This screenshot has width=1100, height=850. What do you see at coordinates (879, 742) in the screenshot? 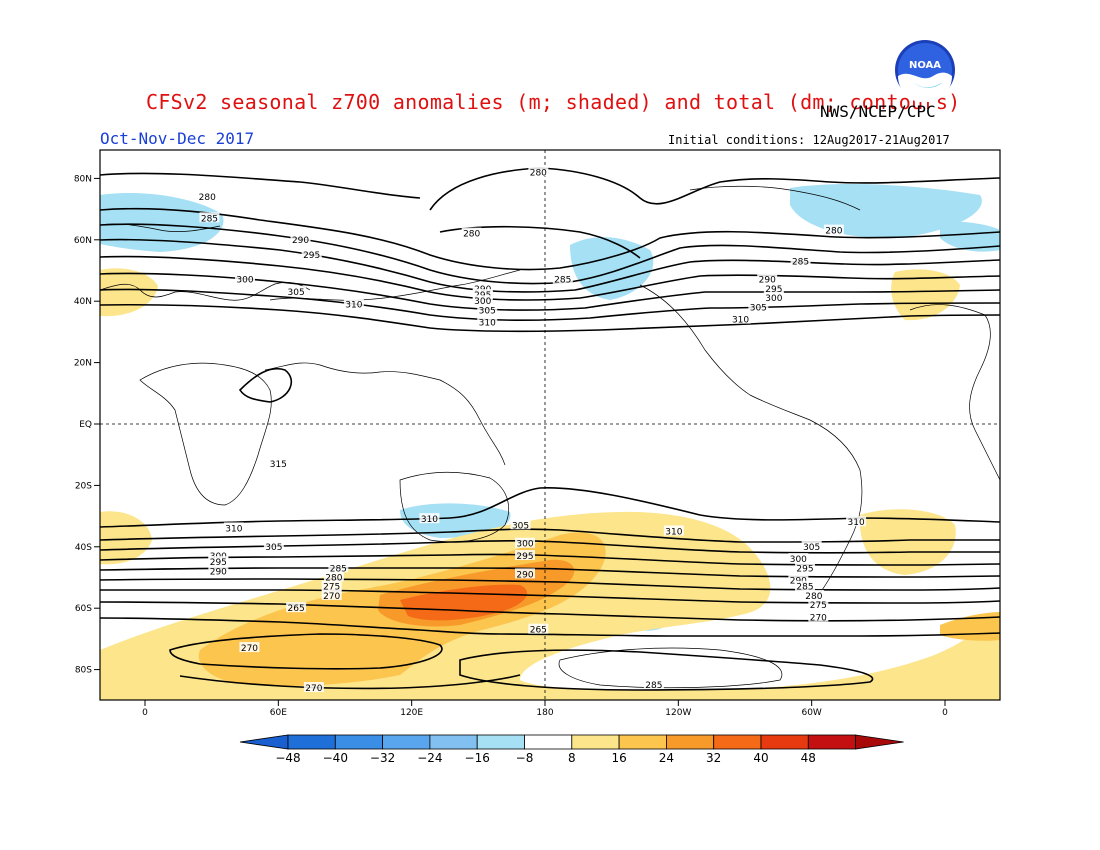
I see `colorbar-over-arrow` at bounding box center [879, 742].